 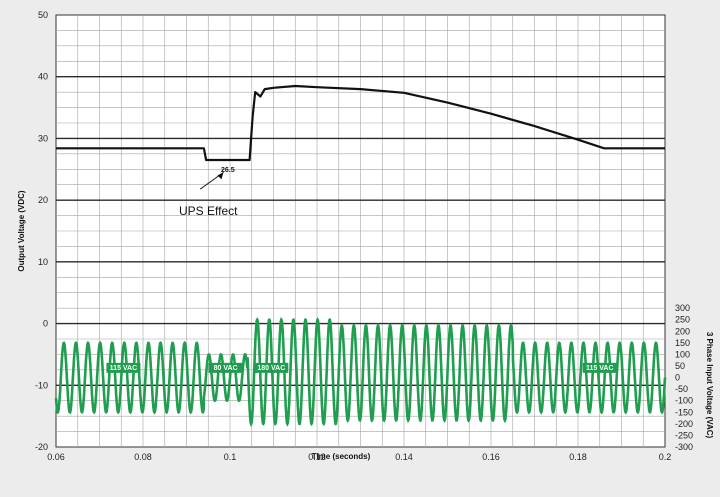 I want to click on right-tick-label: 150, so click(x=682, y=343).